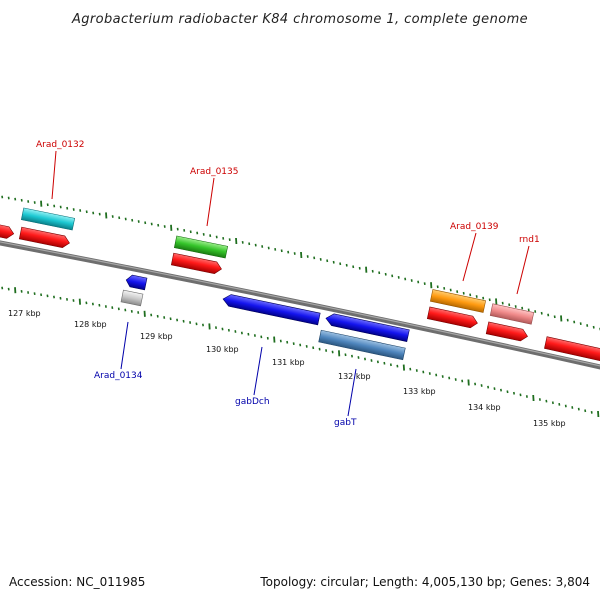  Describe the element at coordinates (24, 313) in the screenshot. I see `kbp-label-127: 127 kbp` at that location.